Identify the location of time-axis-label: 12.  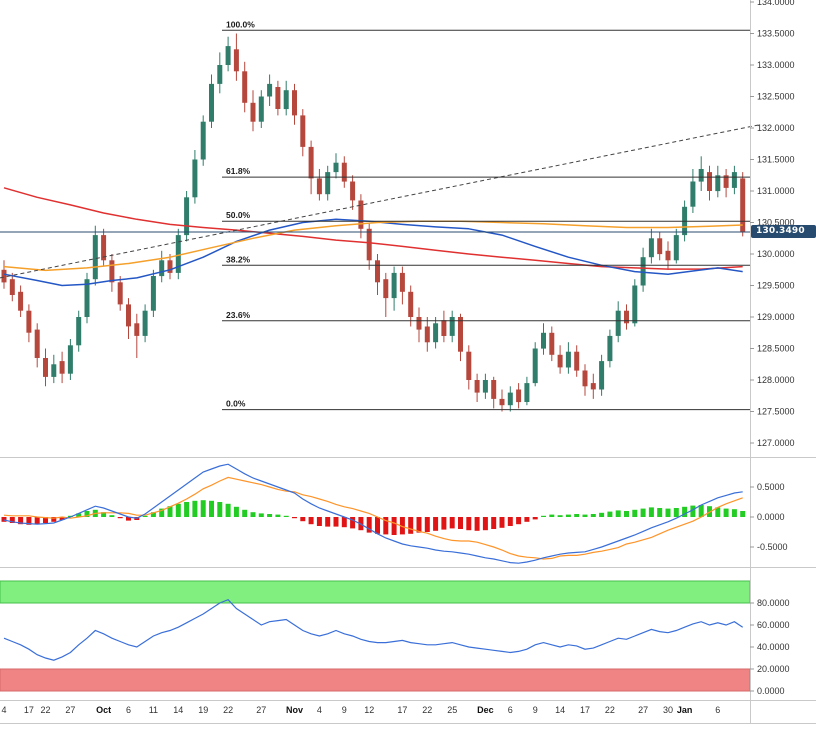
(369, 710).